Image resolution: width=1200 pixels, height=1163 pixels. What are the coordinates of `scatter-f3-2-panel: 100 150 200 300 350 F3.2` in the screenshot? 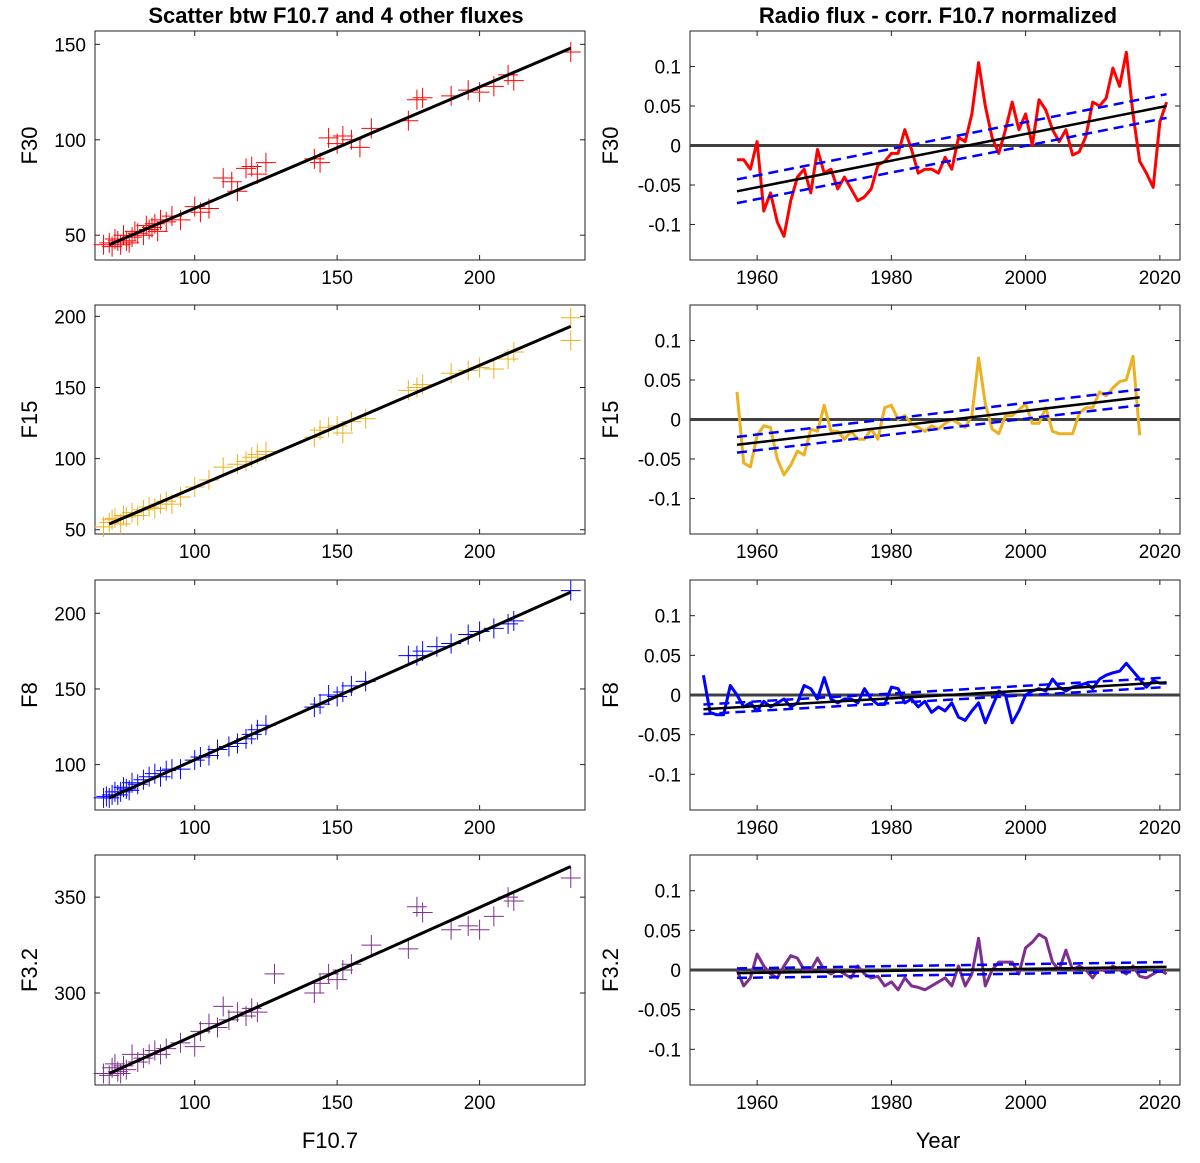 It's located at (301, 984).